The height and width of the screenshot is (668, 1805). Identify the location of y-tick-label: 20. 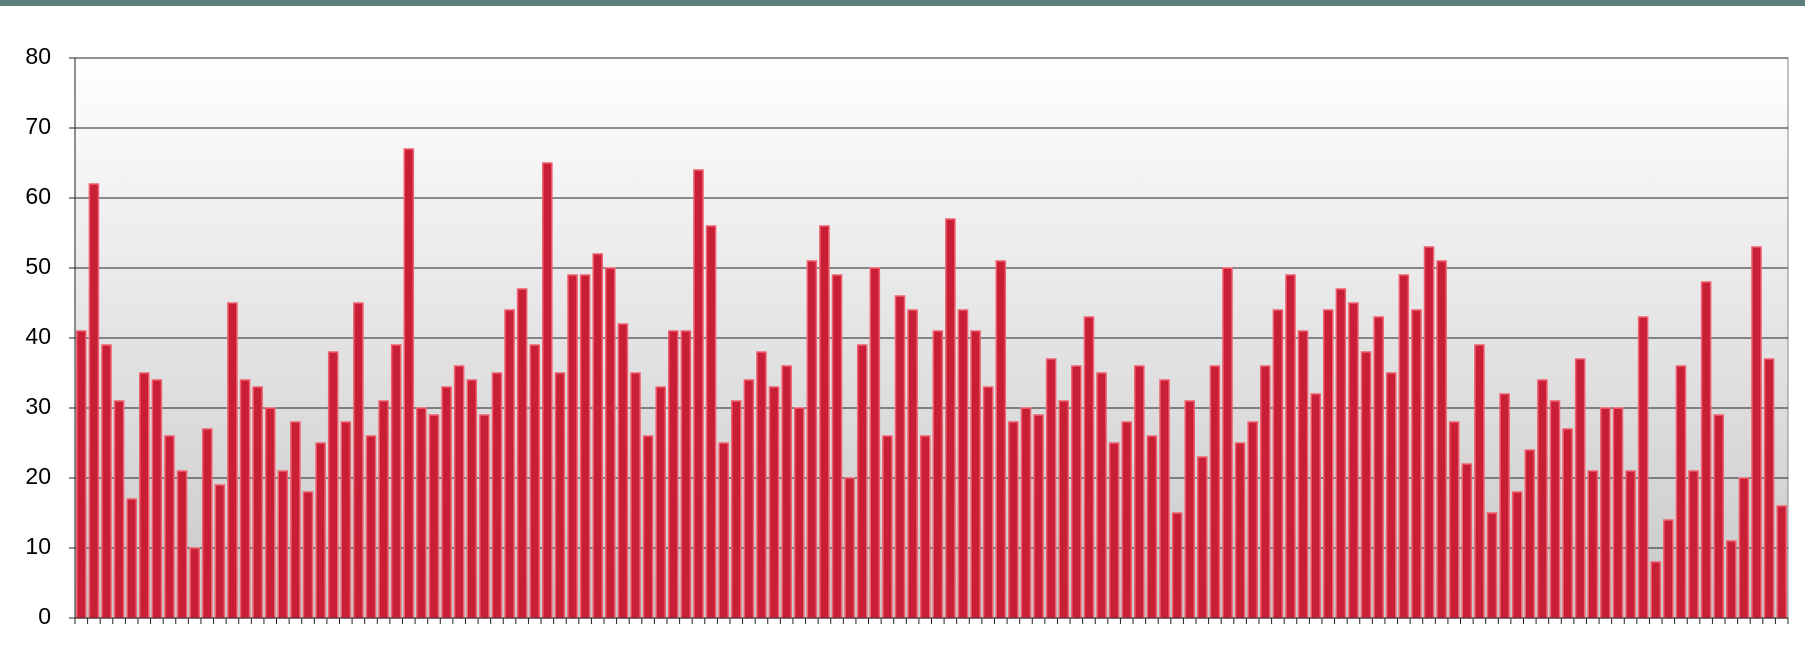
(38, 476).